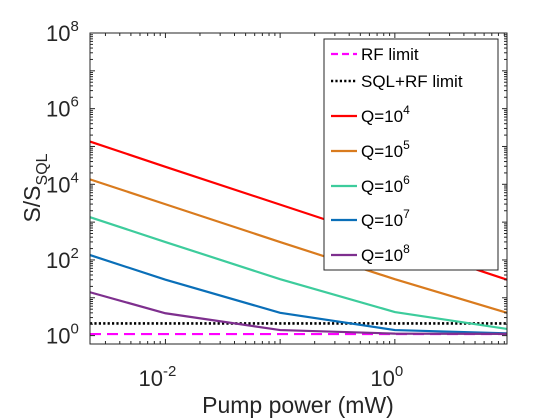 Image resolution: width=560 pixels, height=420 pixels. I want to click on x-tick-label: 10⁰, so click(386, 377).